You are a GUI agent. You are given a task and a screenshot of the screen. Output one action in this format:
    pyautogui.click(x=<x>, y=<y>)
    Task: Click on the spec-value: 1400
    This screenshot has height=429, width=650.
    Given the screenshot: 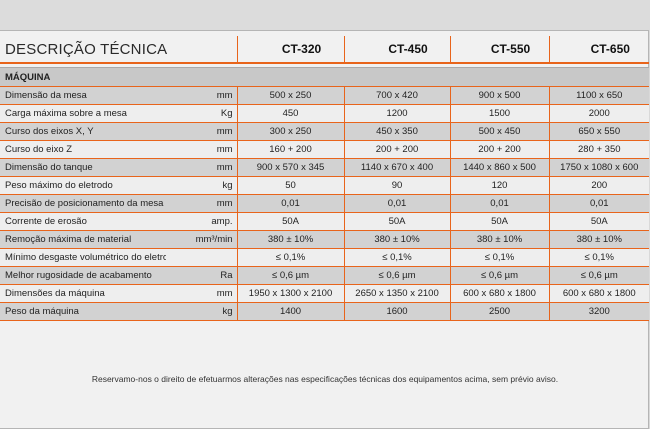 What is the action you would take?
    pyautogui.click(x=290, y=311)
    